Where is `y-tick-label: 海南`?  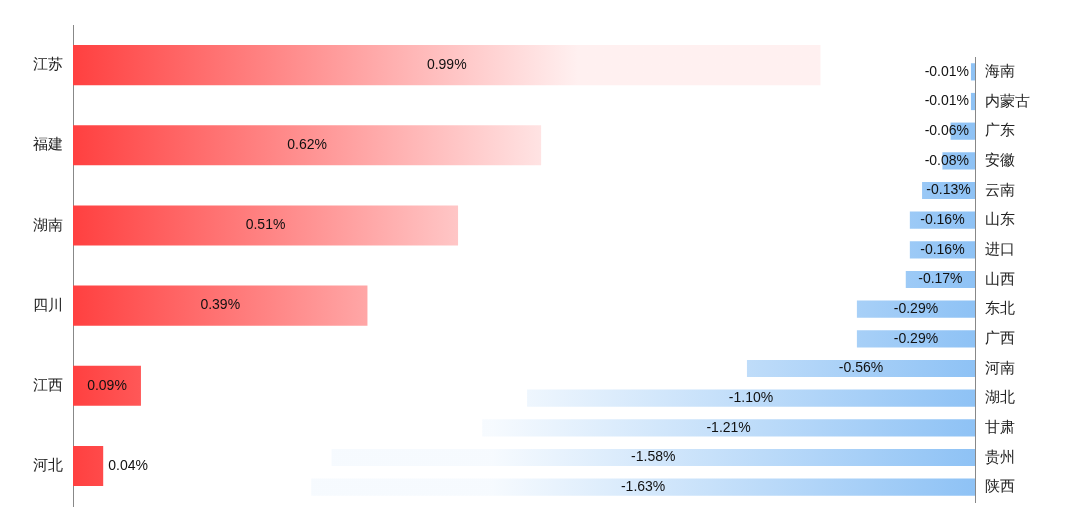
y-tick-label: 海南 is located at coordinates (1000, 70).